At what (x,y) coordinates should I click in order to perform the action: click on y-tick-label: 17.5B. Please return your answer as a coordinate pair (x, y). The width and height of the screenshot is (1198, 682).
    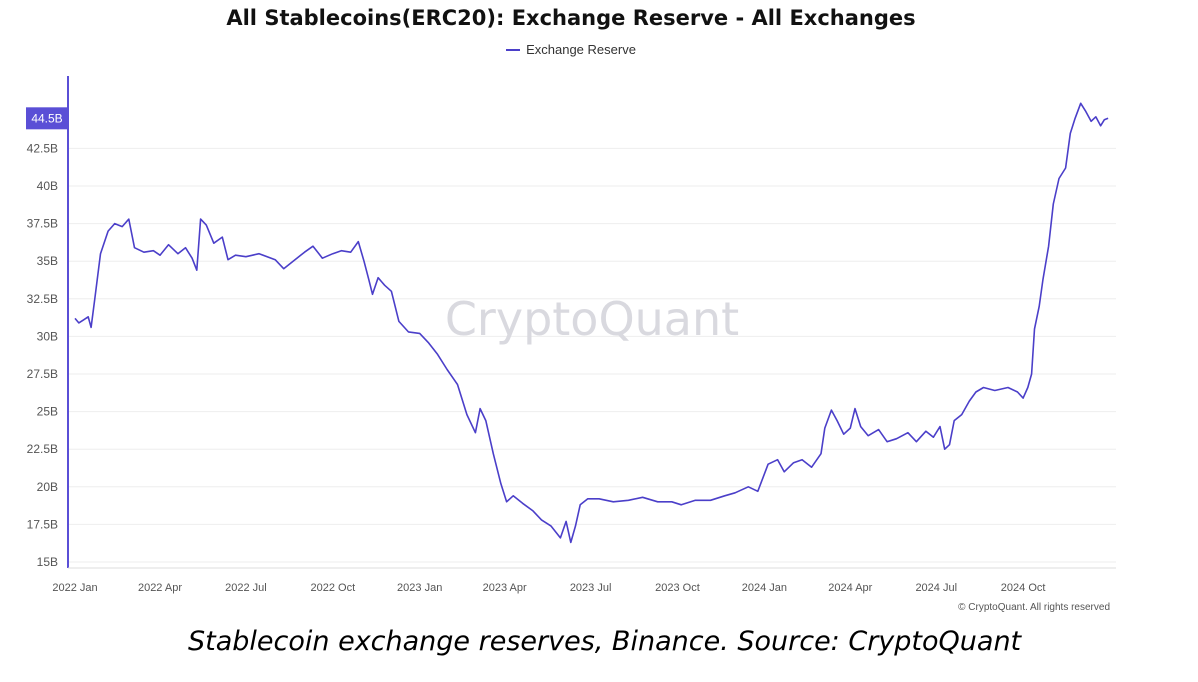
    Looking at the image, I should click on (42, 524).